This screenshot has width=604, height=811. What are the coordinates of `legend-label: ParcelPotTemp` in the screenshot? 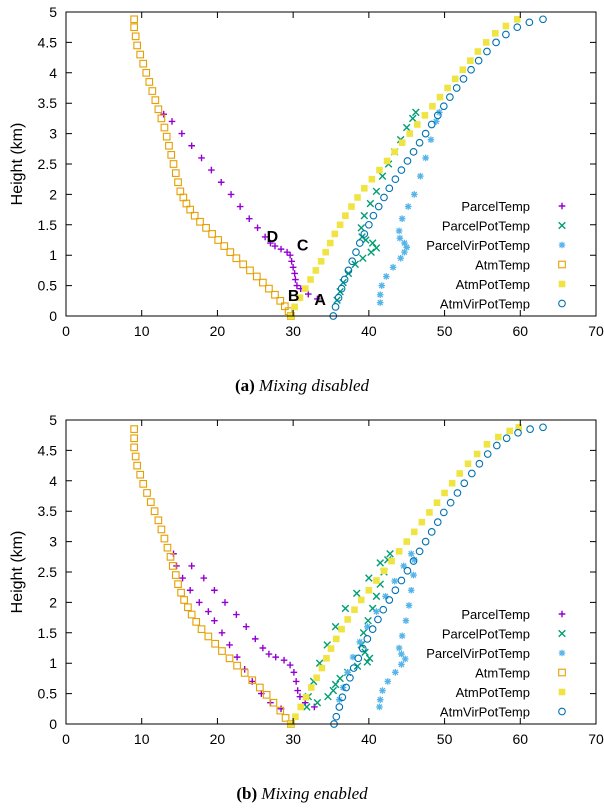 It's located at (486, 634).